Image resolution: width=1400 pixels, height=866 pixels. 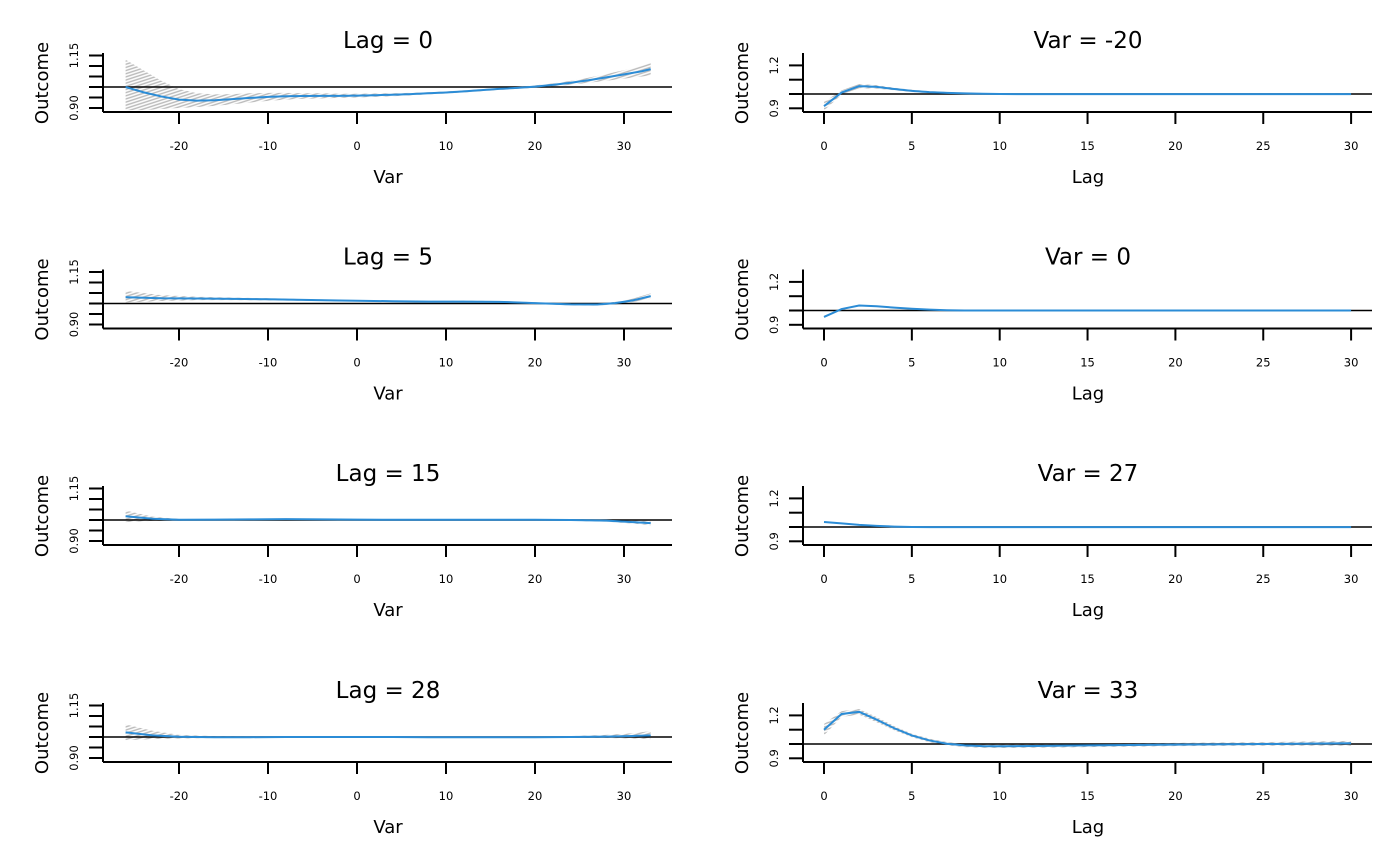 I want to click on panel-2: Var = -20 Outcome Lag 0 5 10 15 20 25 30 0.9 1.2, so click(x=1052, y=108).